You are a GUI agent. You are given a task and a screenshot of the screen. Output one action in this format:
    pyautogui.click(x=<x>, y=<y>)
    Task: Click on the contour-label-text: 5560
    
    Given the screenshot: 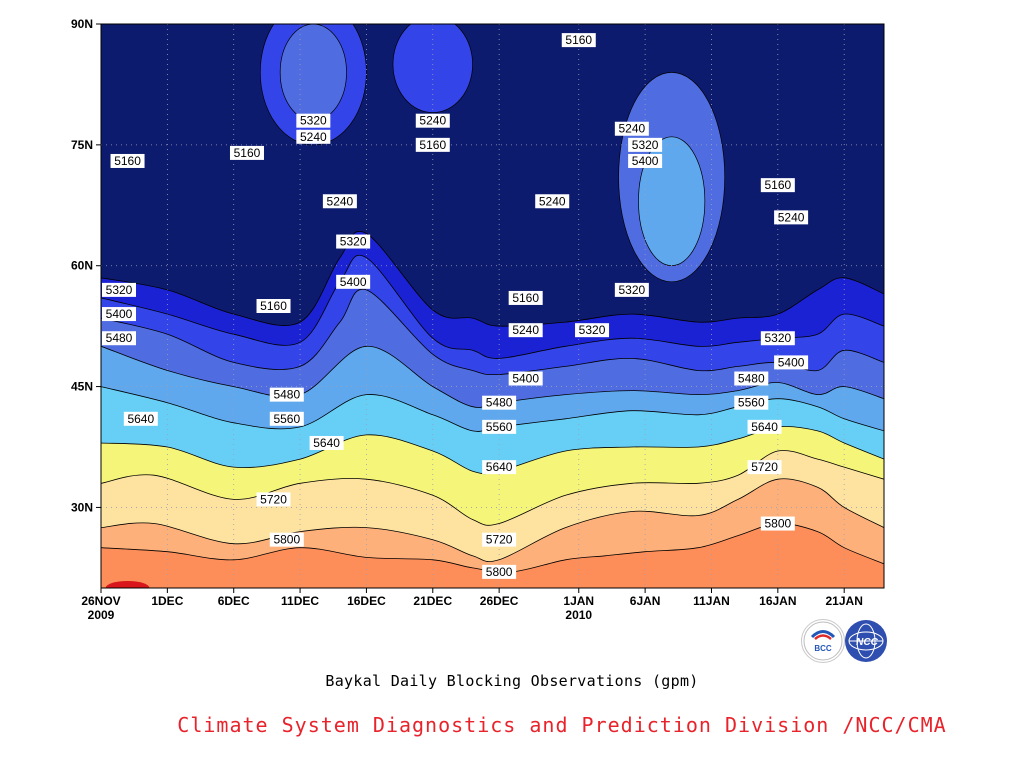 What is the action you would take?
    pyautogui.click(x=499, y=427)
    